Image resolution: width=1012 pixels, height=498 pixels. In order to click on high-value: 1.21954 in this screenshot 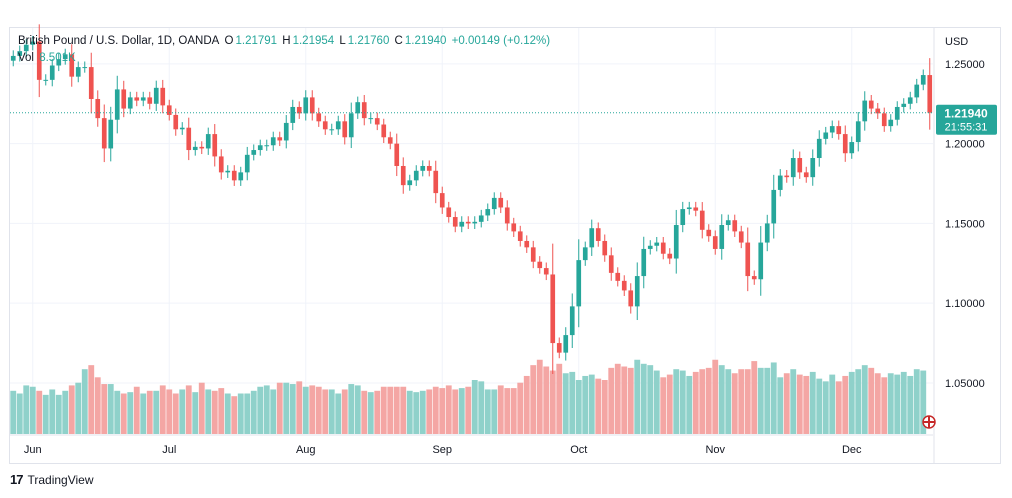, I will do `click(313, 41)`.